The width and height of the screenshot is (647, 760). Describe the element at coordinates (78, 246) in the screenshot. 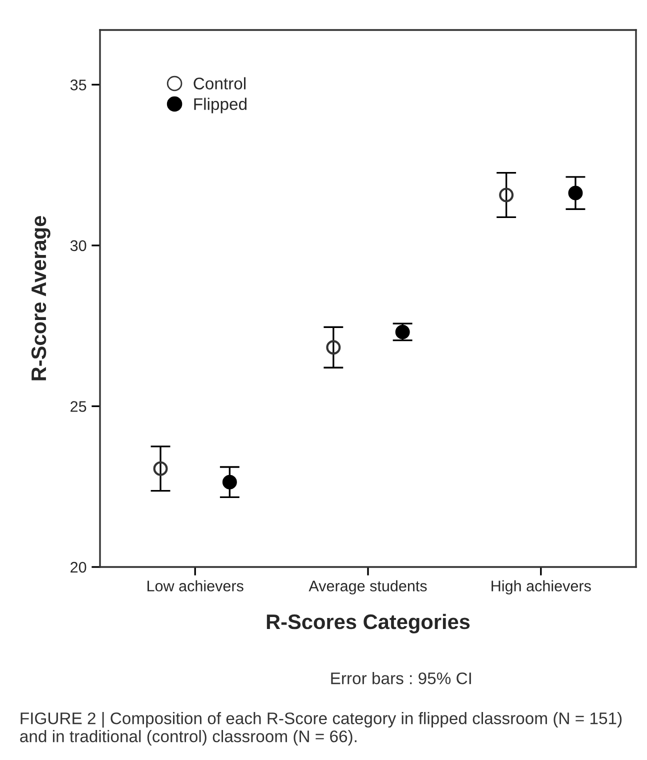

I see `y-tick-label: 30` at that location.